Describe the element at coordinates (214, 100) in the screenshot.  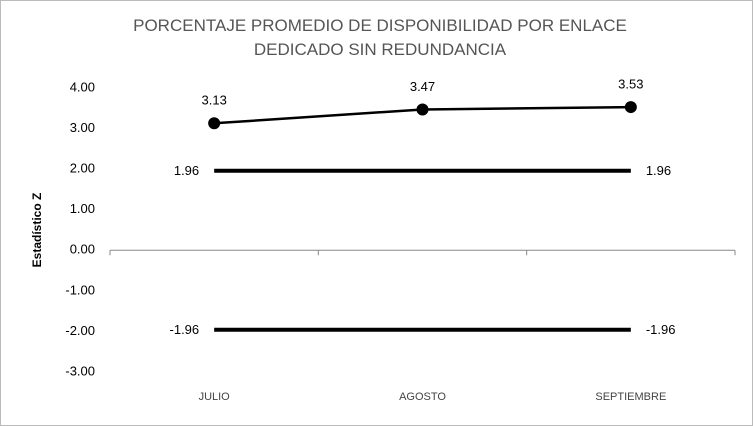
I see `data-label: 3.13` at that location.